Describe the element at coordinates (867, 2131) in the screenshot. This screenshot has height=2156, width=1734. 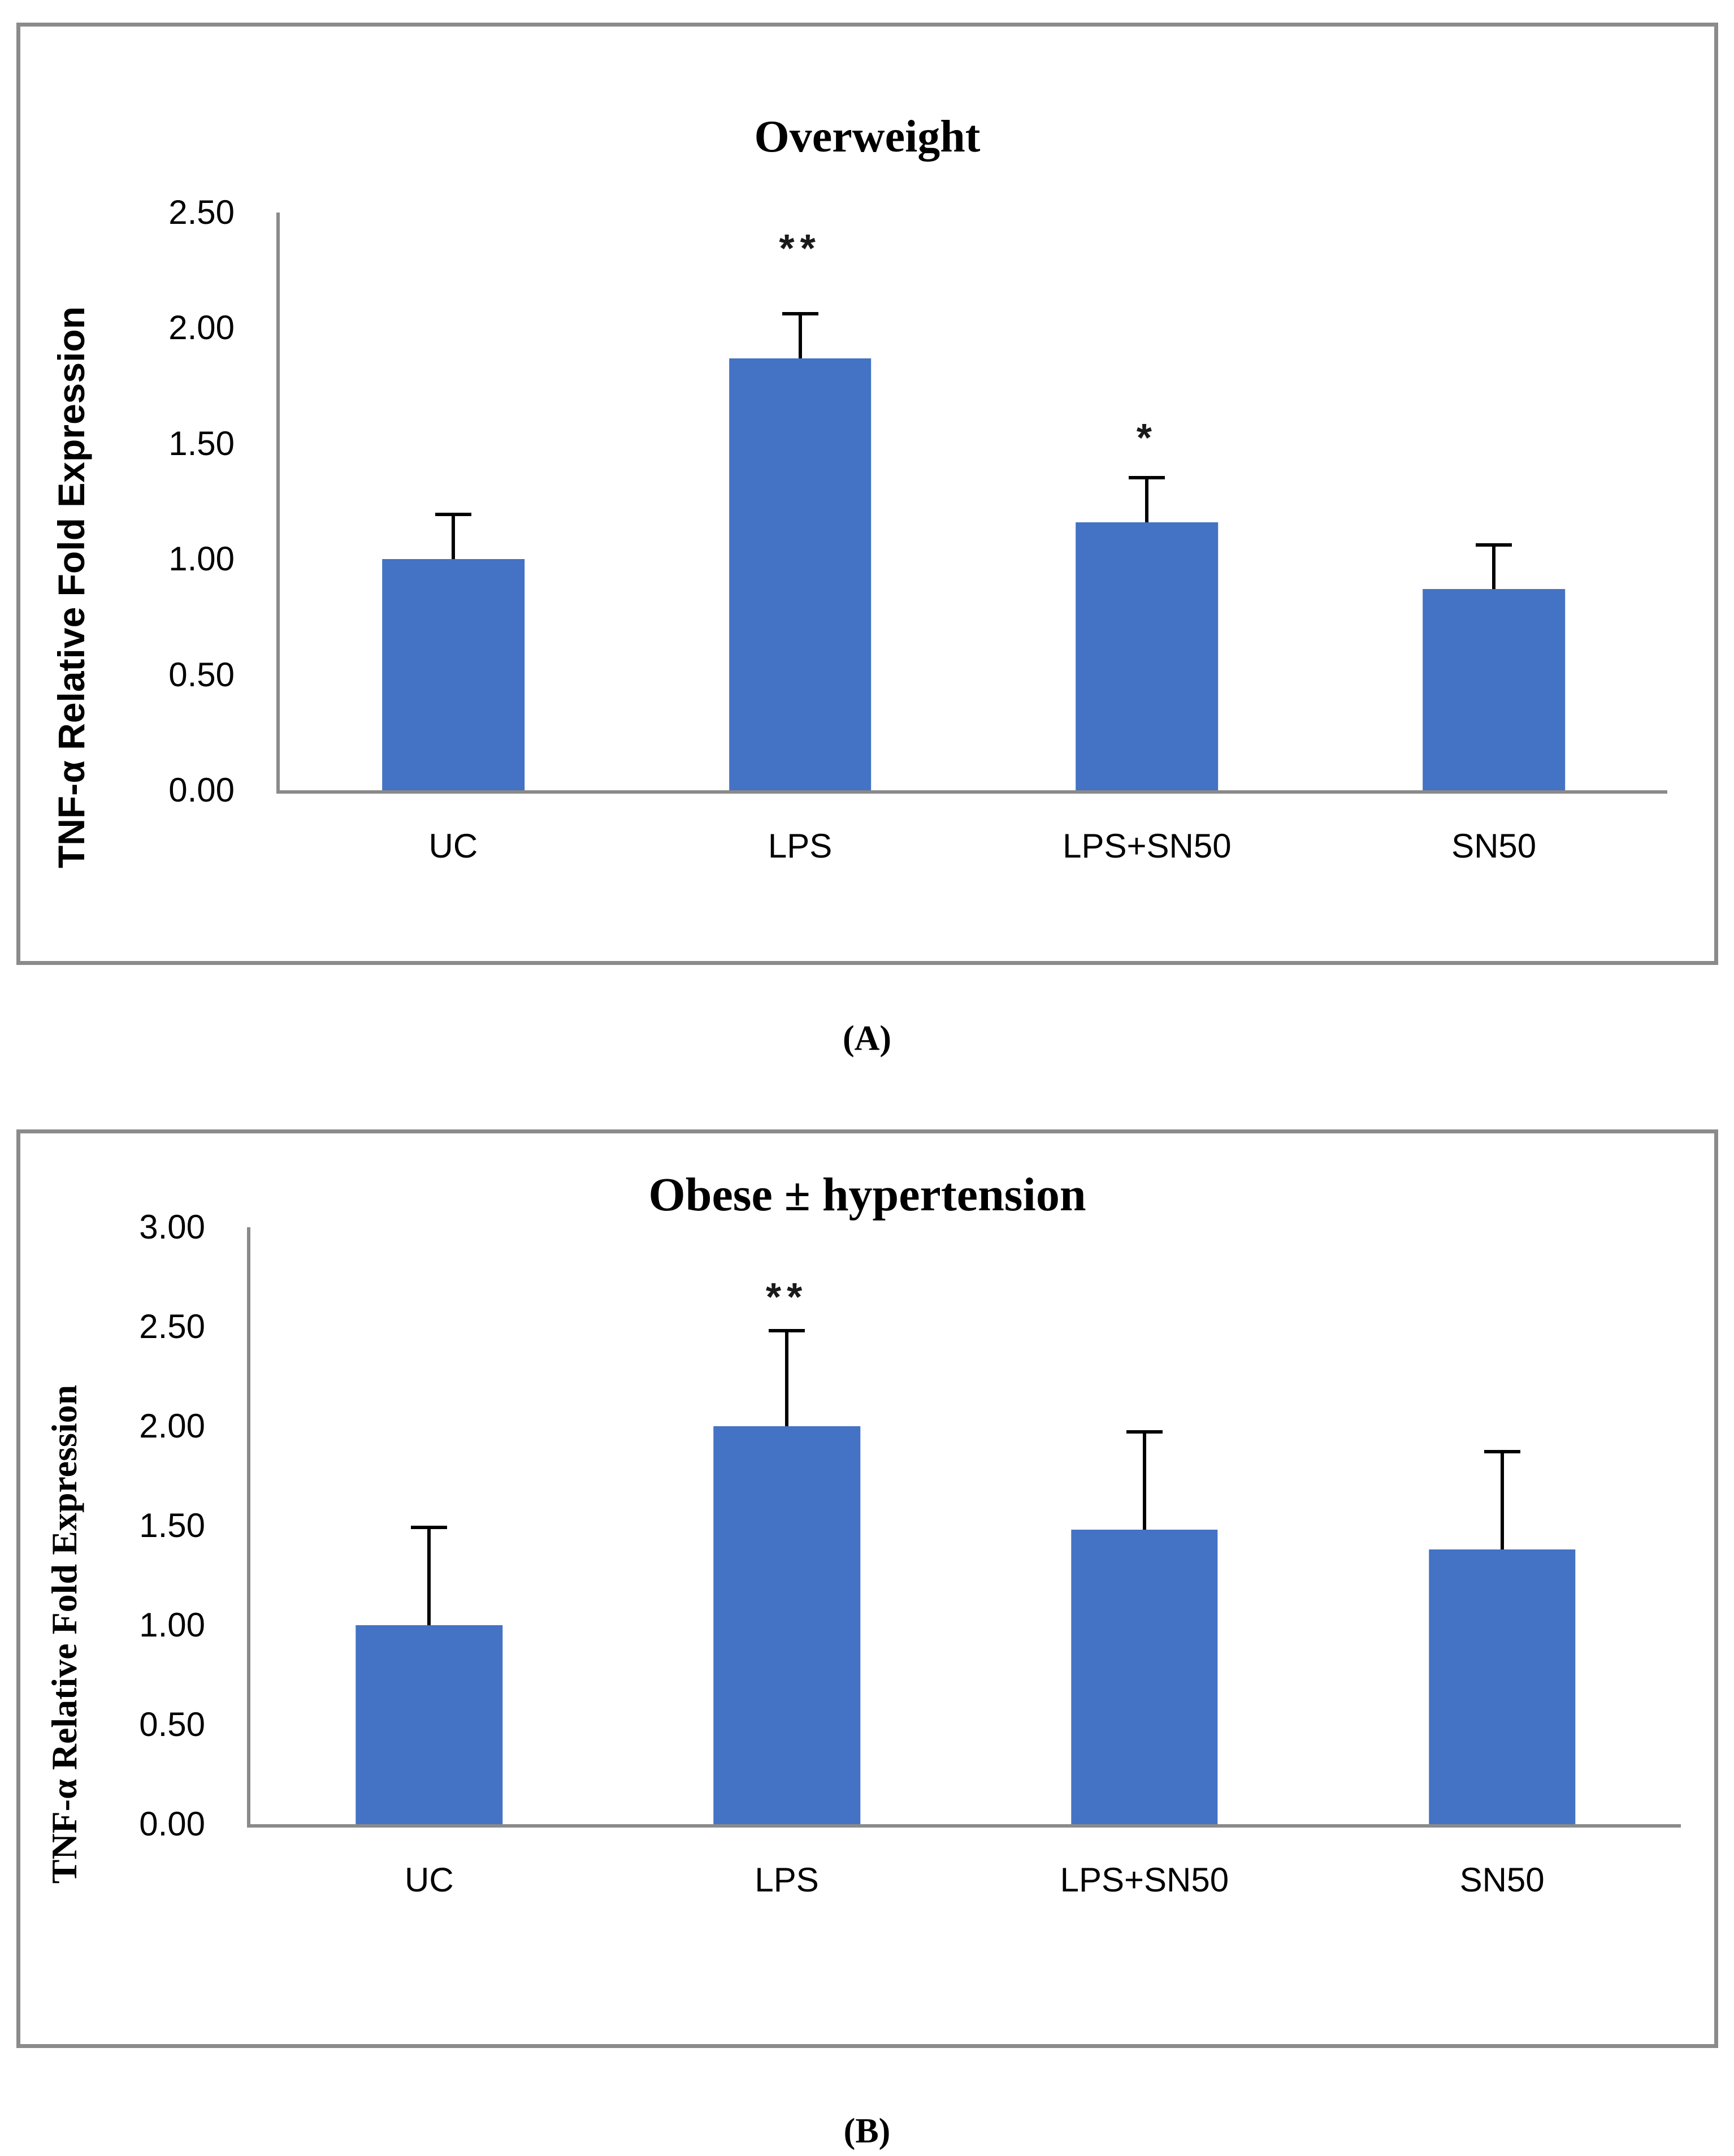
I see `panel-b-caption: (B)` at that location.